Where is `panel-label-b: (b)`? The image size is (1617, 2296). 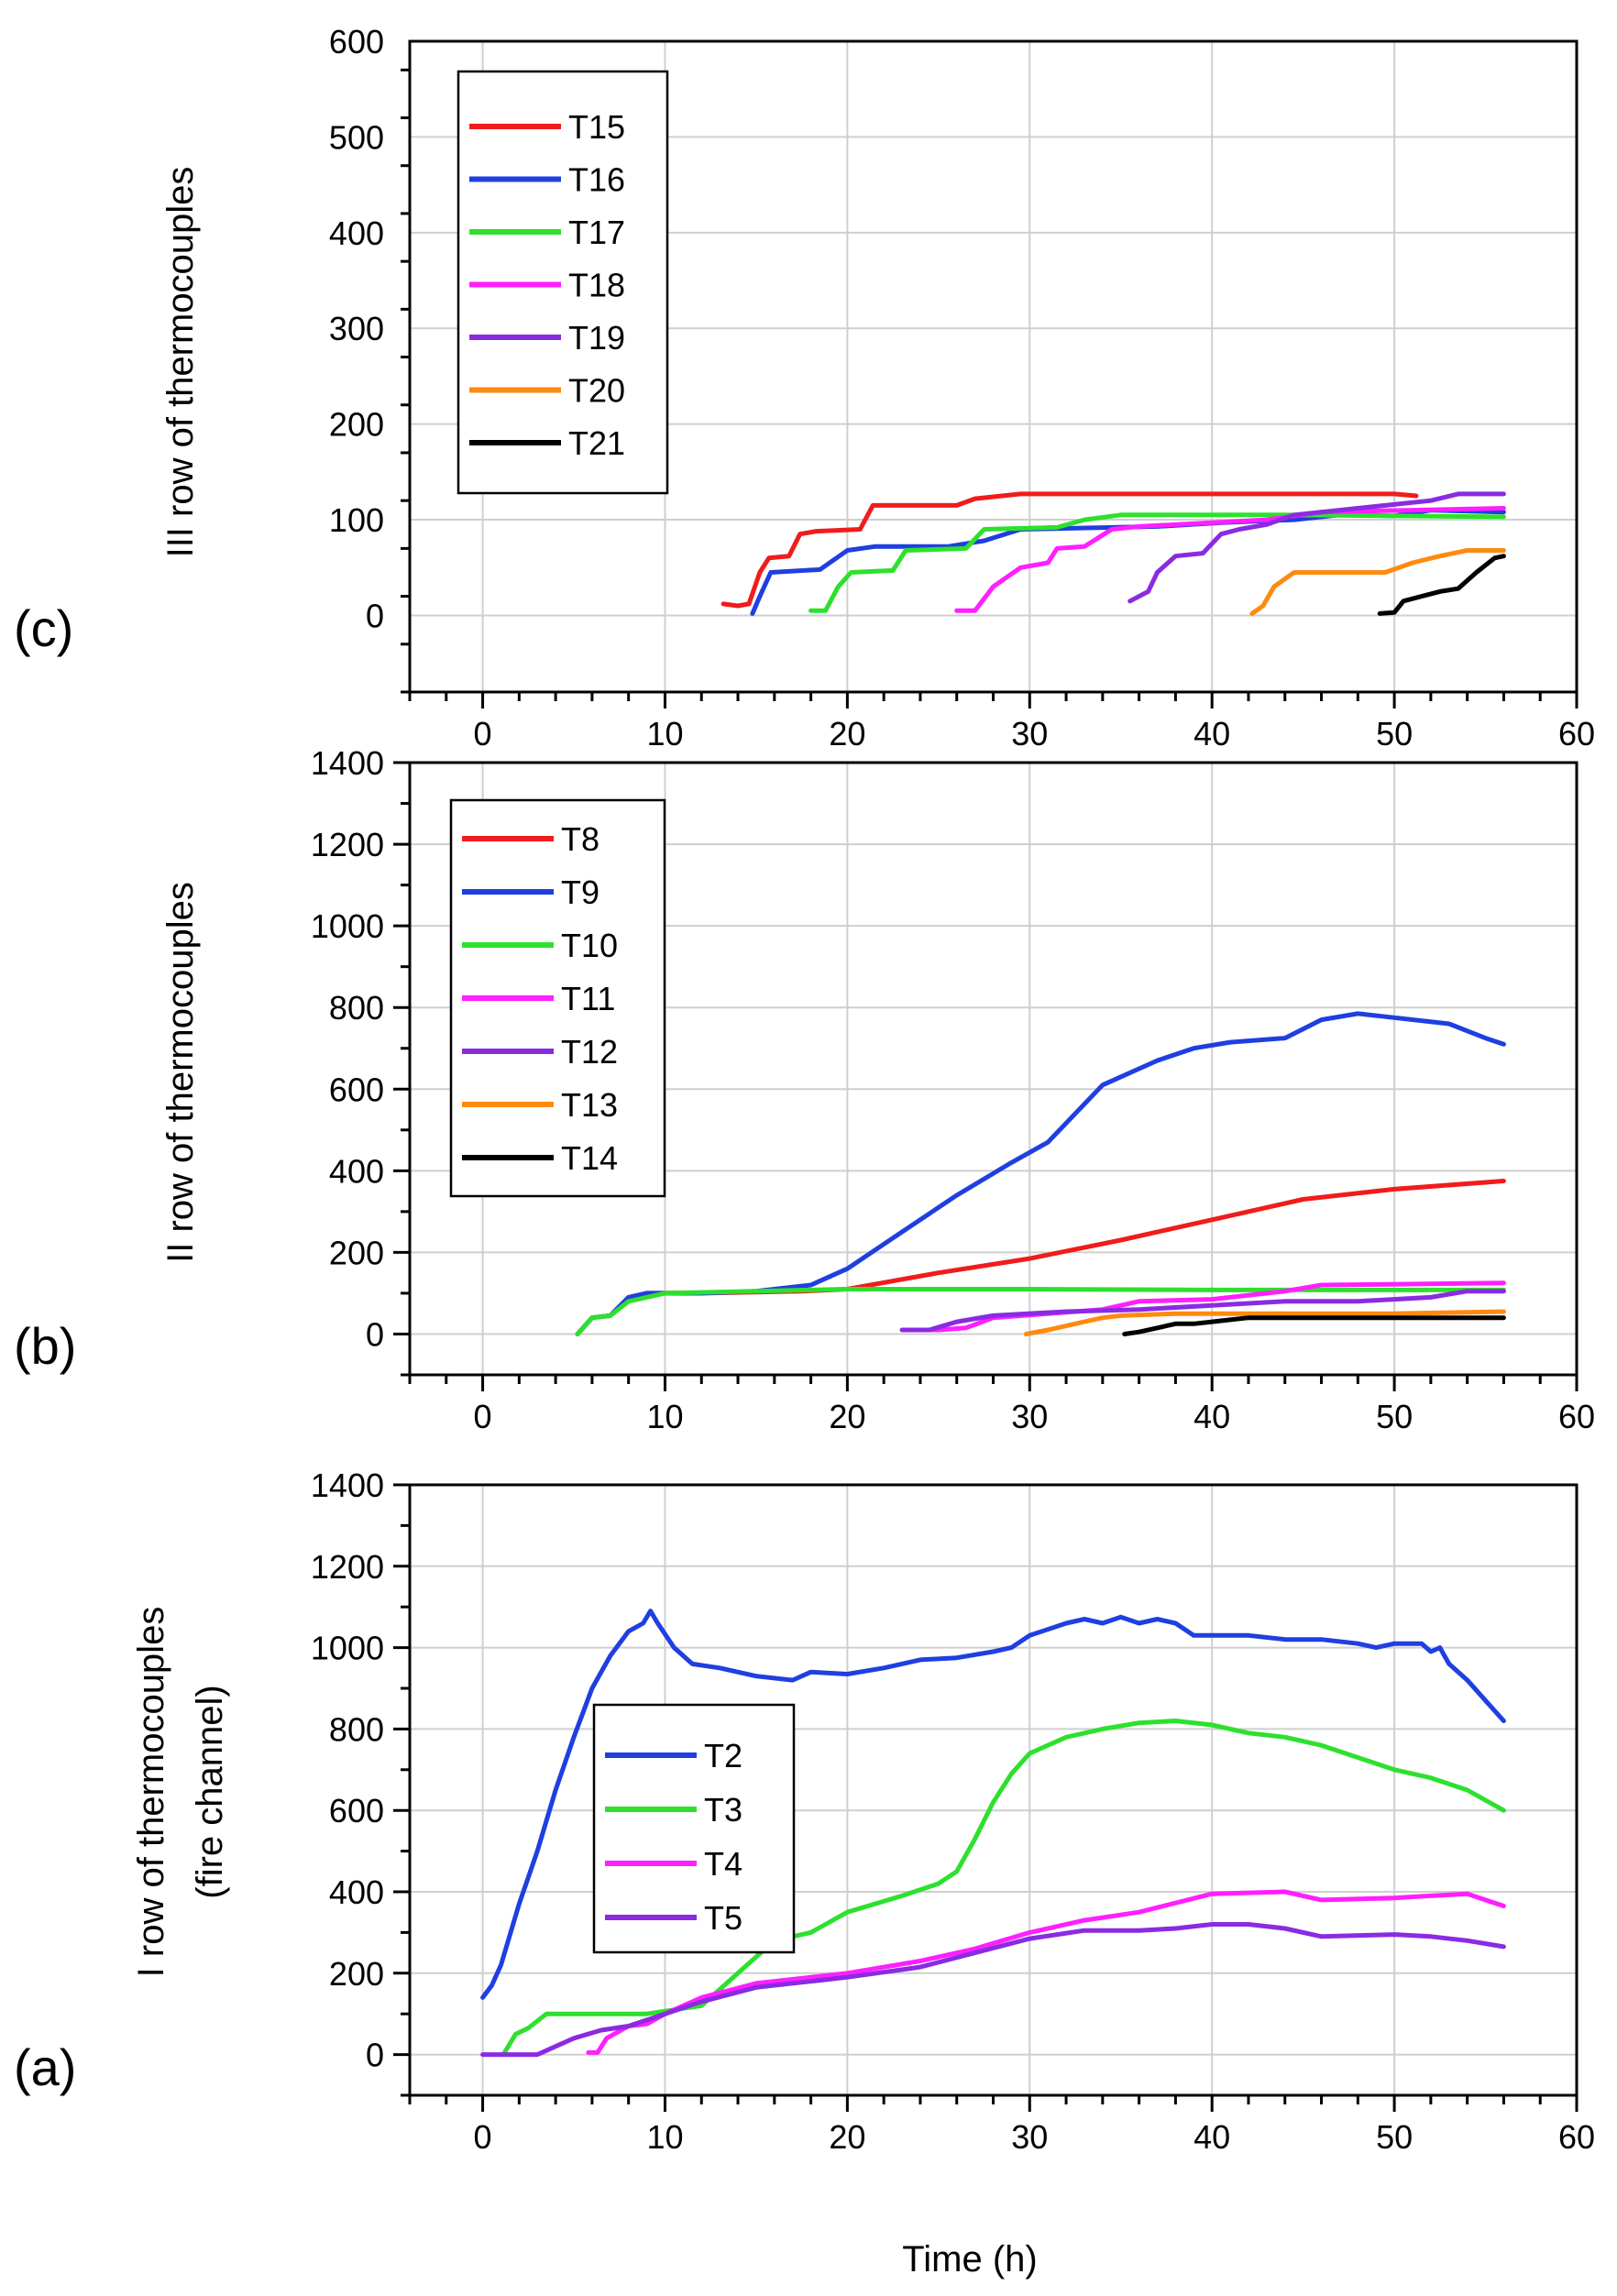
panel-label-b: (b) is located at coordinates (45, 1346).